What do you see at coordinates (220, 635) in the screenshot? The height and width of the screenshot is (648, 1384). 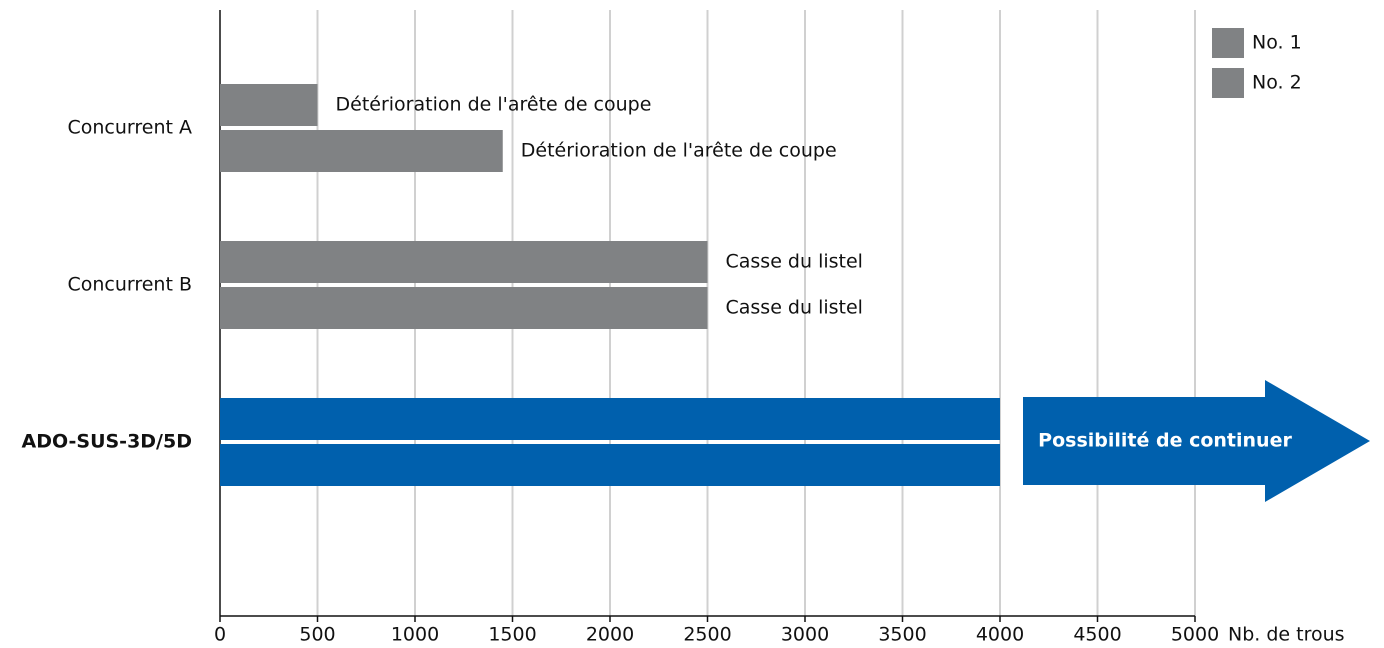 I see `x-tick-label: 0` at bounding box center [220, 635].